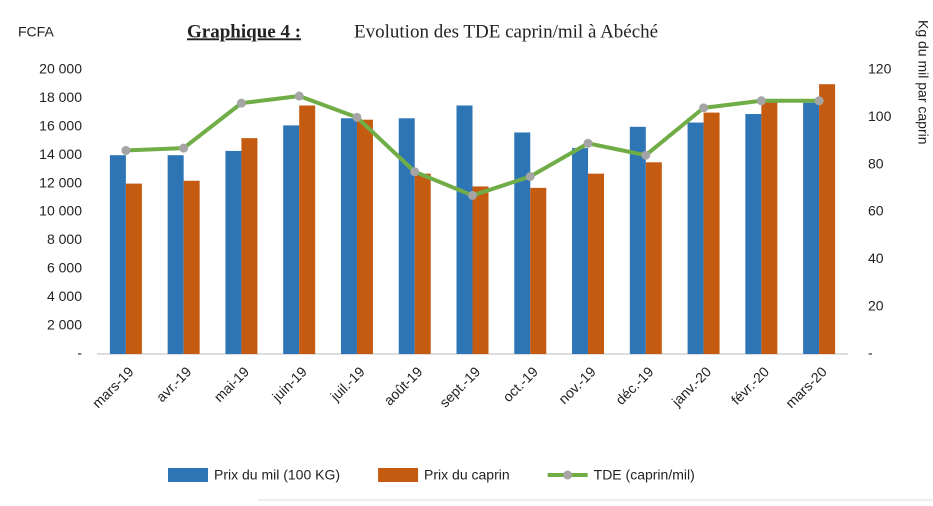 Image resolution: width=933 pixels, height=506 pixels. I want to click on x-tick-label: mars-20, so click(806, 387).